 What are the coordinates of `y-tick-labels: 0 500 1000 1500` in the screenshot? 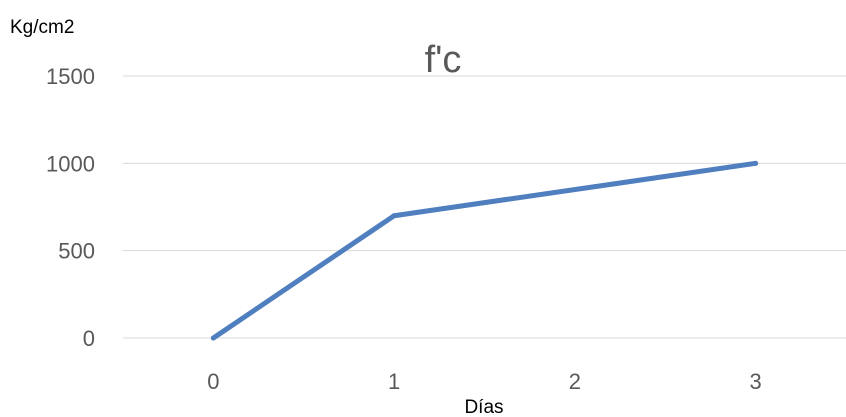 It's located at (70, 207).